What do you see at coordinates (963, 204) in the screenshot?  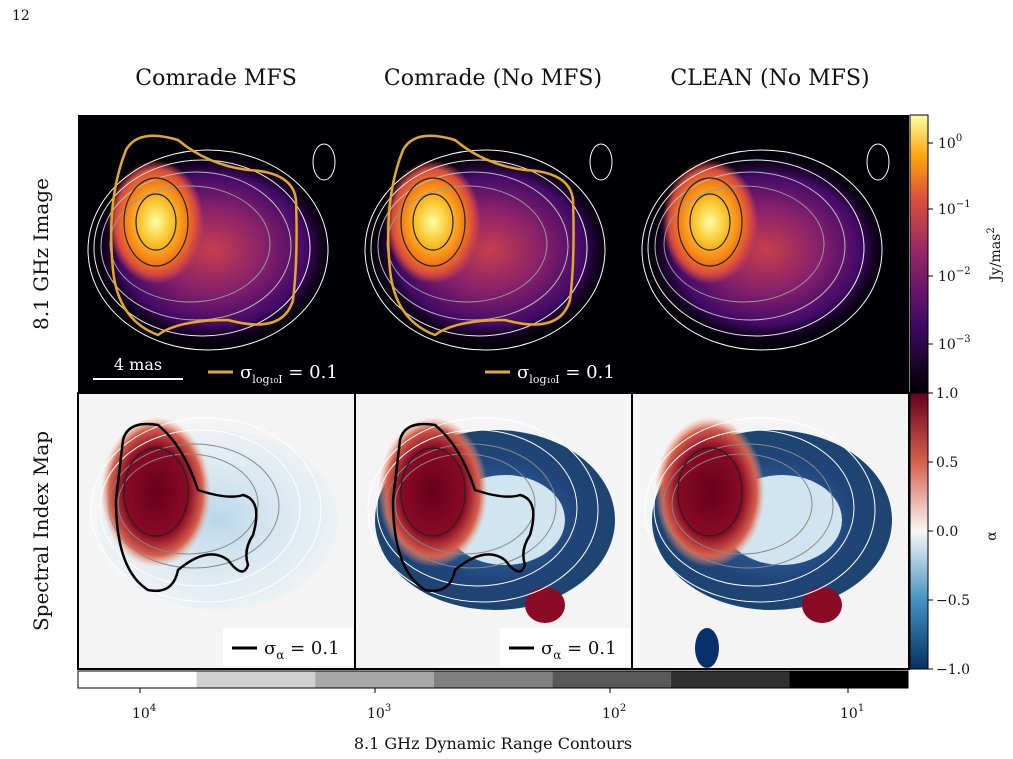 I see `tick-exponent: −1` at bounding box center [963, 204].